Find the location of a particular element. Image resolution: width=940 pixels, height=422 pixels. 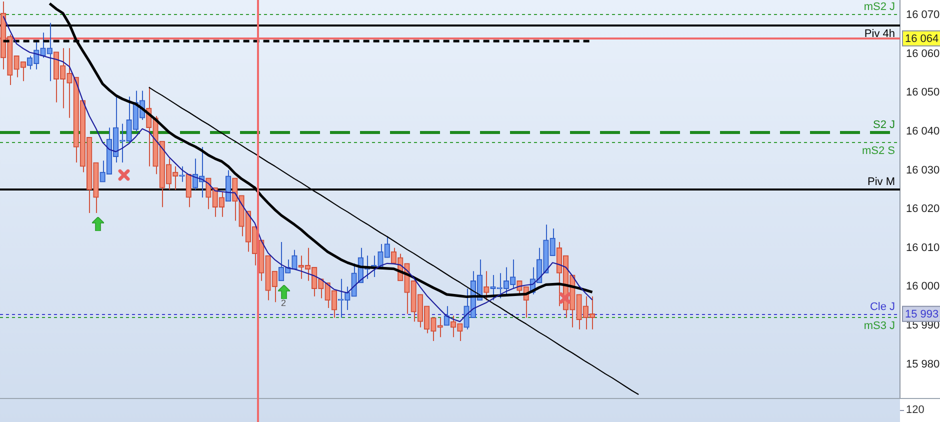

ref-line-label: mS2 S is located at coordinates (878, 151).